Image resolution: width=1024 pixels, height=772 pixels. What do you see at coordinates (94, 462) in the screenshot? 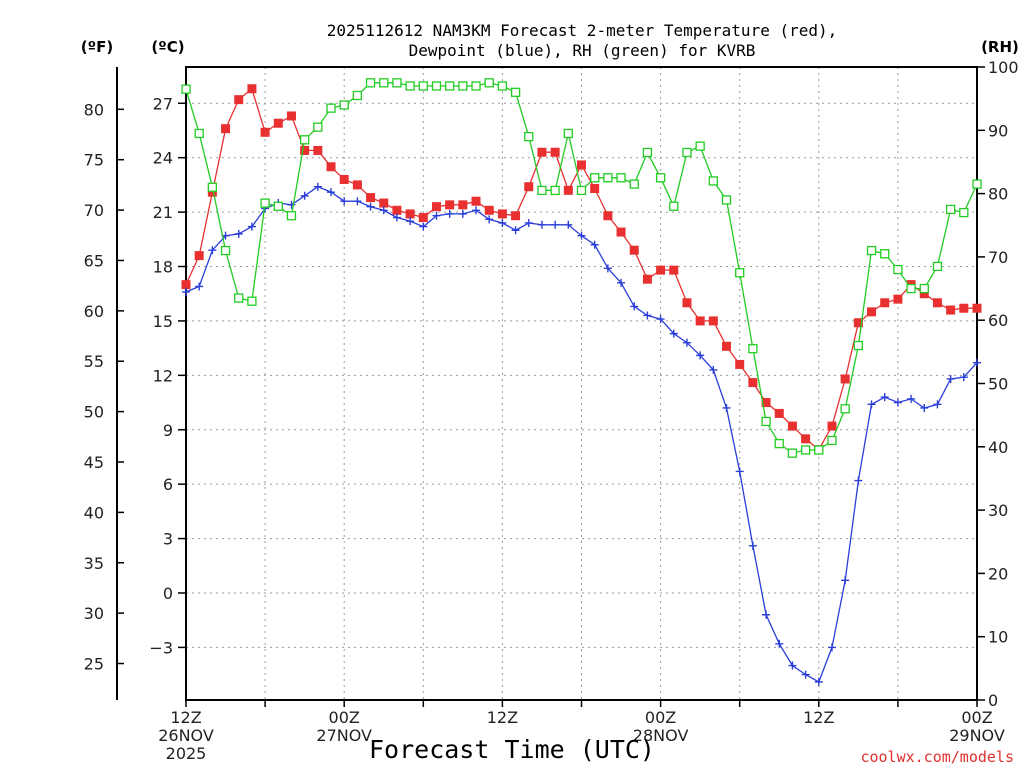
I see `fahrenheit-tick-label: 45` at bounding box center [94, 462].